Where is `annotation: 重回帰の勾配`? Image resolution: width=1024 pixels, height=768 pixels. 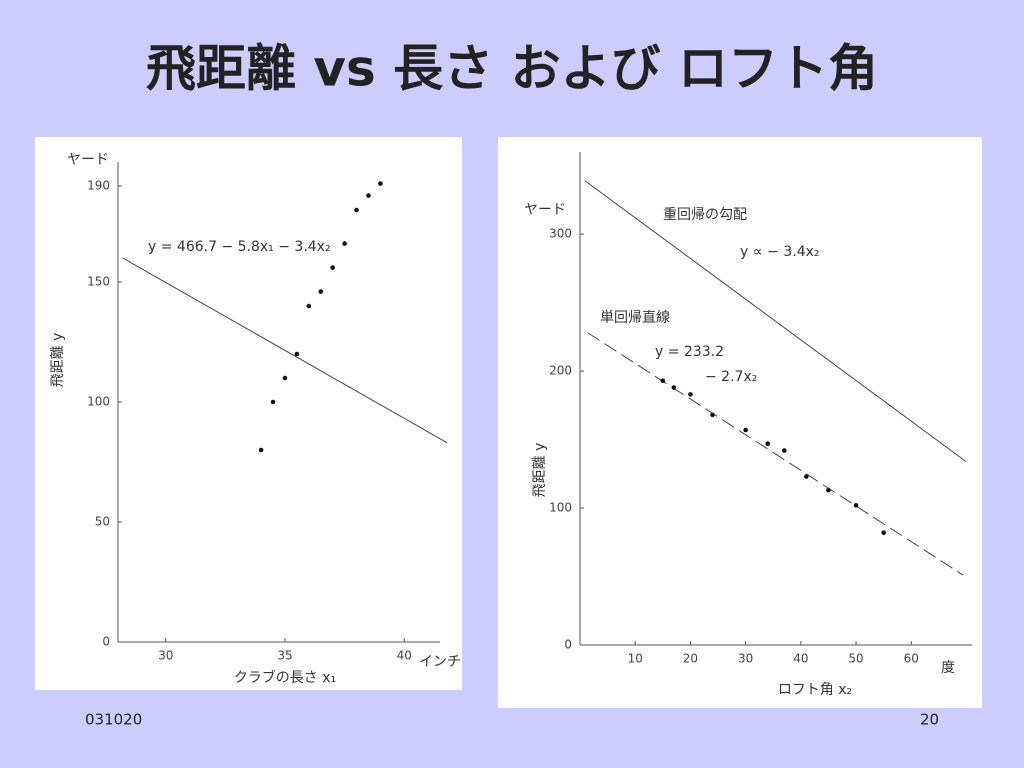 annotation: 重回帰の勾配 is located at coordinates (705, 214).